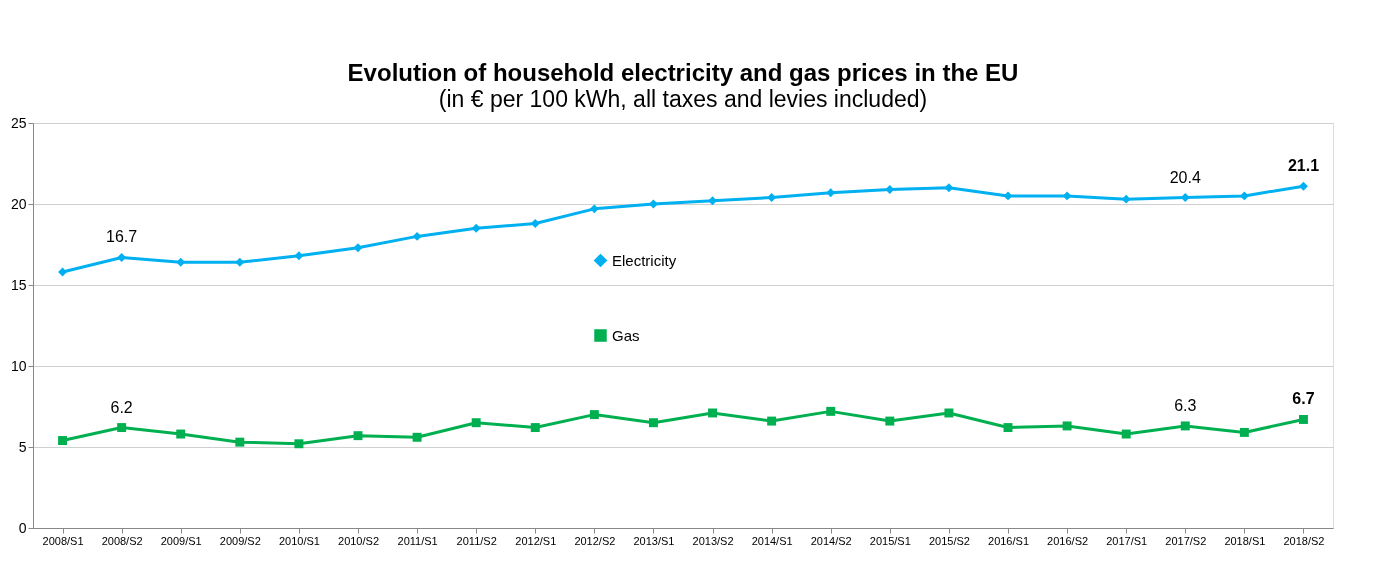 The image size is (1386, 565). Describe the element at coordinates (831, 540) in the screenshot. I see `x-tick-label: 2014/S2` at that location.